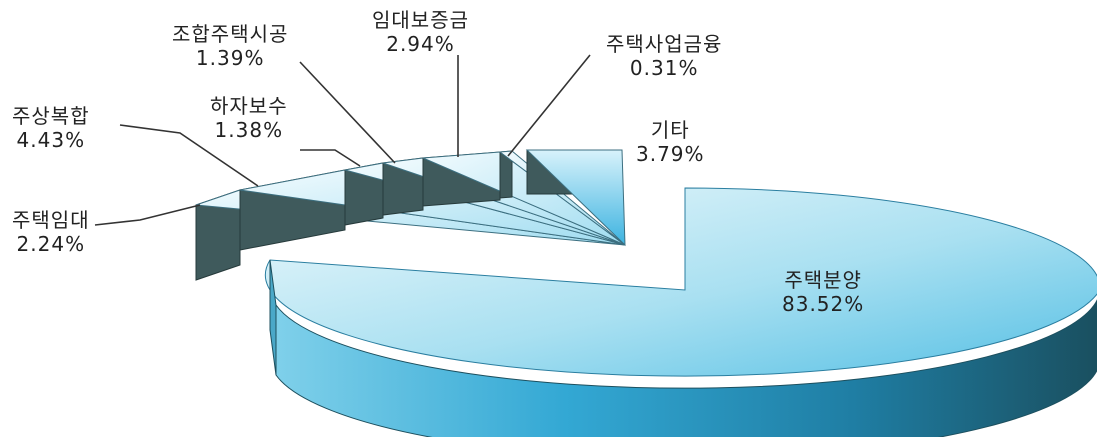  I want to click on label-name: 주택사업금융, so click(664, 44).